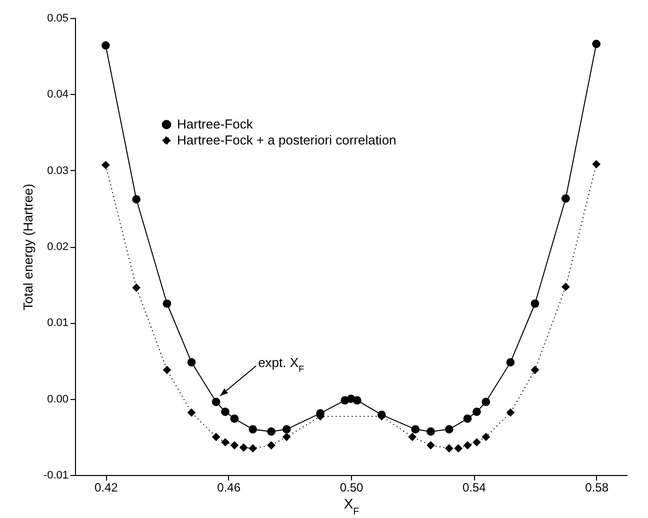 The width and height of the screenshot is (648, 518). I want to click on x-tick-label: 0.54, so click(474, 487).